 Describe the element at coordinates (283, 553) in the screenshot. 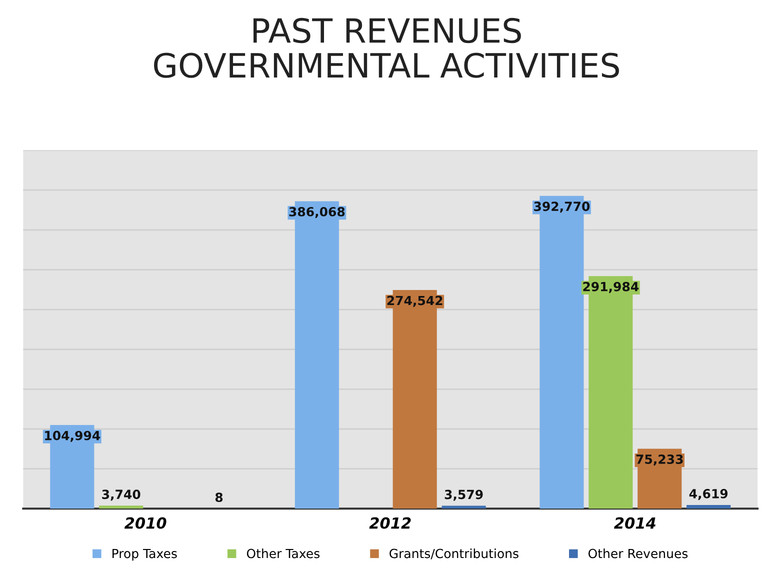

I see `legend-label: Other Taxes` at that location.